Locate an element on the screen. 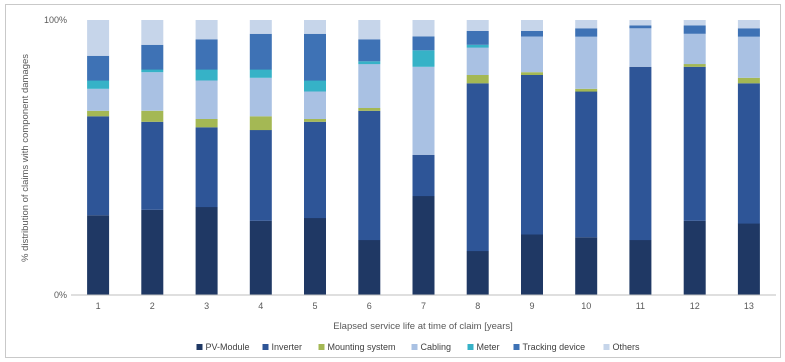 This screenshot has width=785, height=362. legend-item-cabling: Cabling is located at coordinates (431, 347).